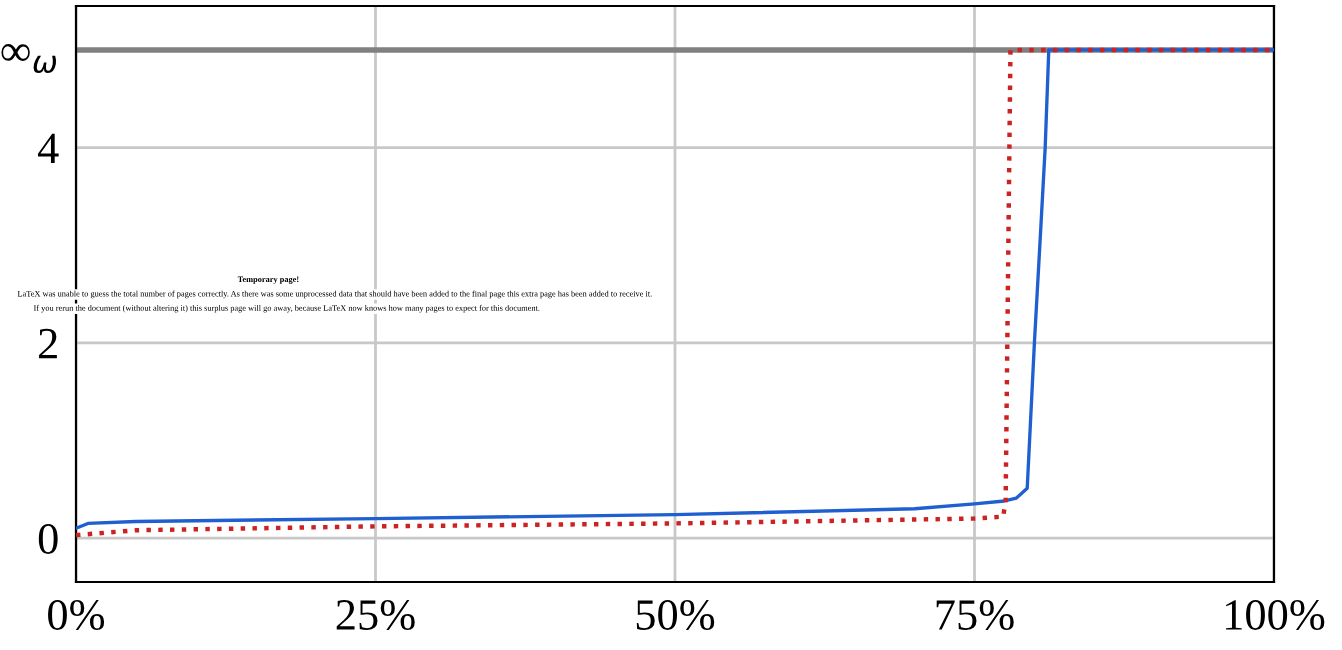 This screenshot has height=650, width=1342. I want to click on x-tick-label: 50%, so click(675, 615).